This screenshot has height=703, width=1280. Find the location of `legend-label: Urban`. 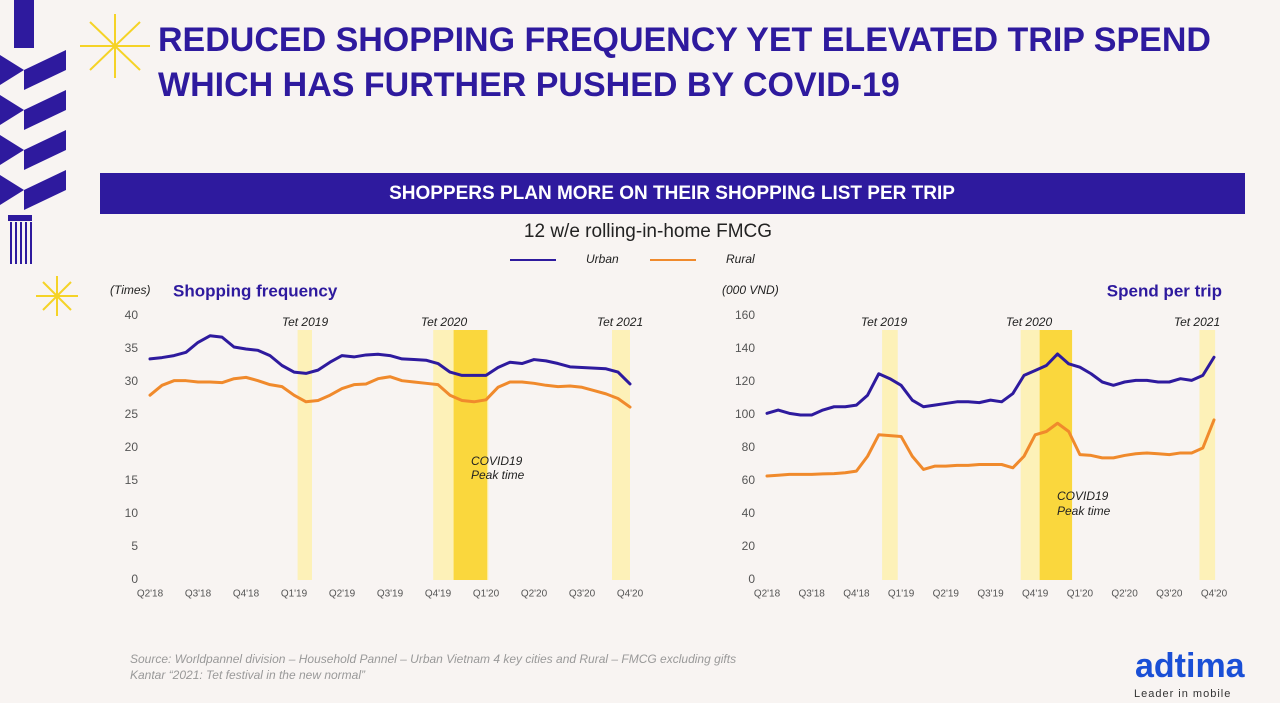

legend-label: Urban is located at coordinates (602, 259).